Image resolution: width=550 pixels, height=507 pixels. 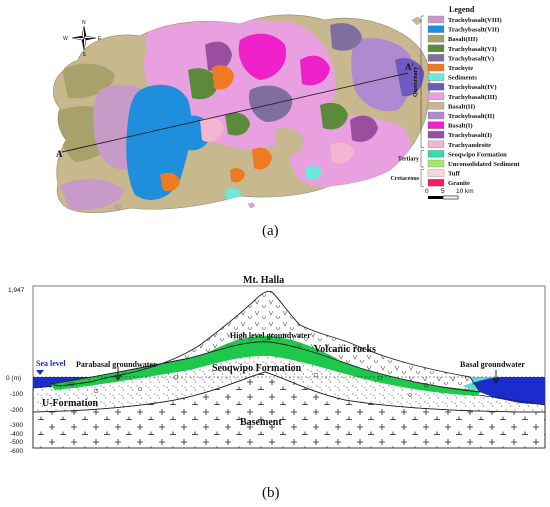 I want to click on legend-label: Trachybasalt(VI), so click(x=472, y=49).